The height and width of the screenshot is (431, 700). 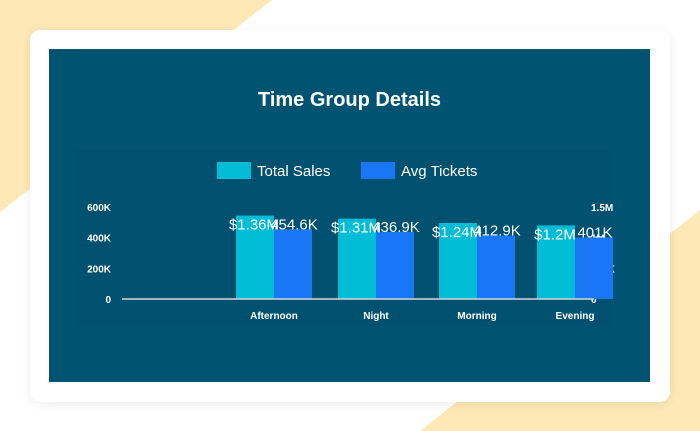 What do you see at coordinates (378, 170) in the screenshot?
I see `legend-swatch-avg-tickets` at bounding box center [378, 170].